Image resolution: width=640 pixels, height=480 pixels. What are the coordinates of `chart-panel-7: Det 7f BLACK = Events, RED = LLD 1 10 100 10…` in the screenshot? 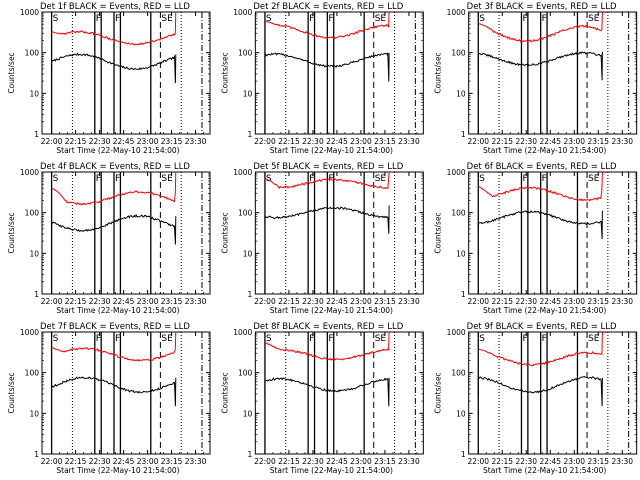 It's located at (109, 398).